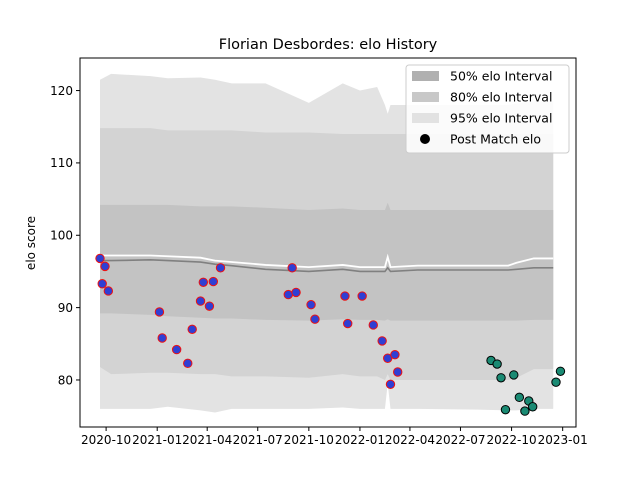 The image size is (640, 480). I want to click on x-tick-label-7: 2022-07, so click(460, 440).